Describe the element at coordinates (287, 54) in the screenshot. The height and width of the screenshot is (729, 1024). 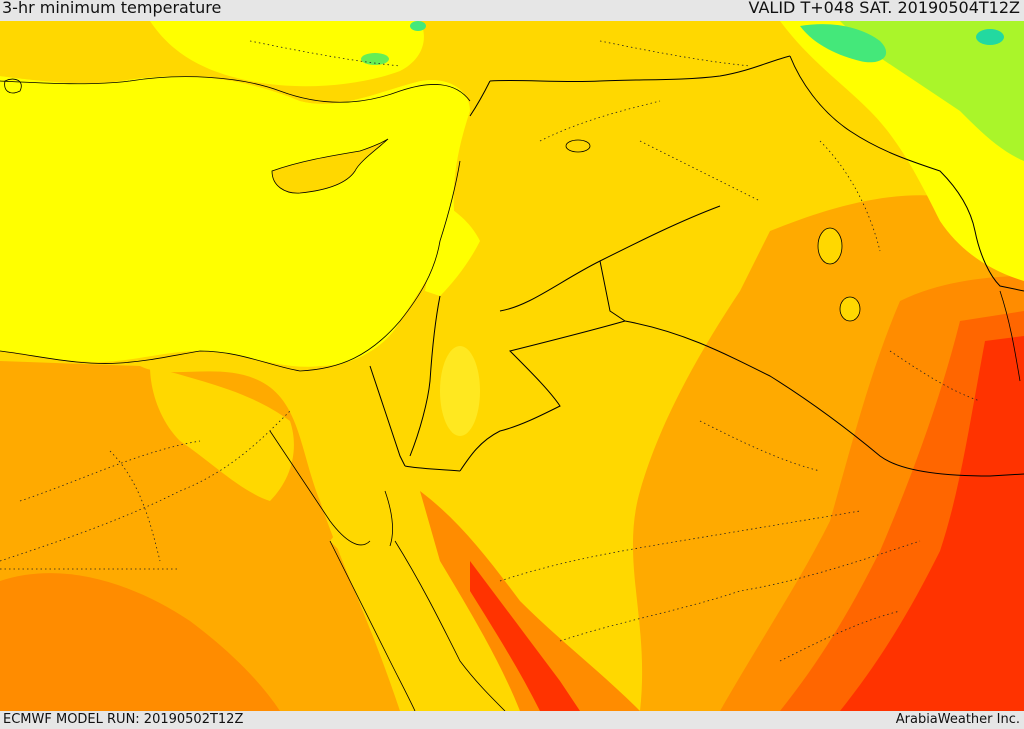
I see `temp-zone-turkey-yellow` at that location.